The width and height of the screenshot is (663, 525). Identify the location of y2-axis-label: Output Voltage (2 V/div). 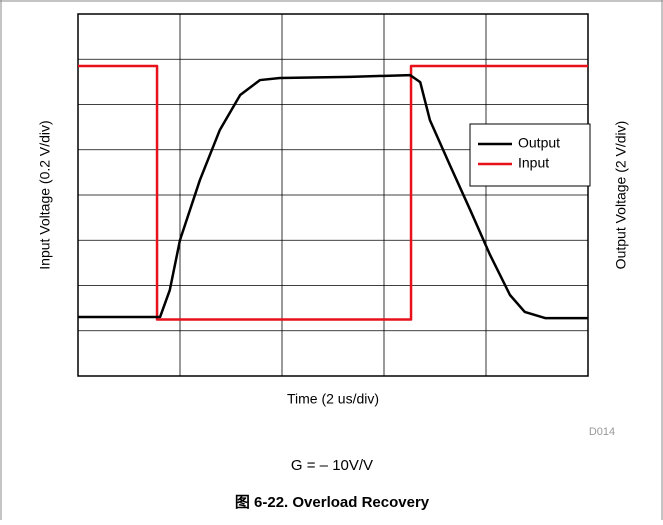
(621, 195).